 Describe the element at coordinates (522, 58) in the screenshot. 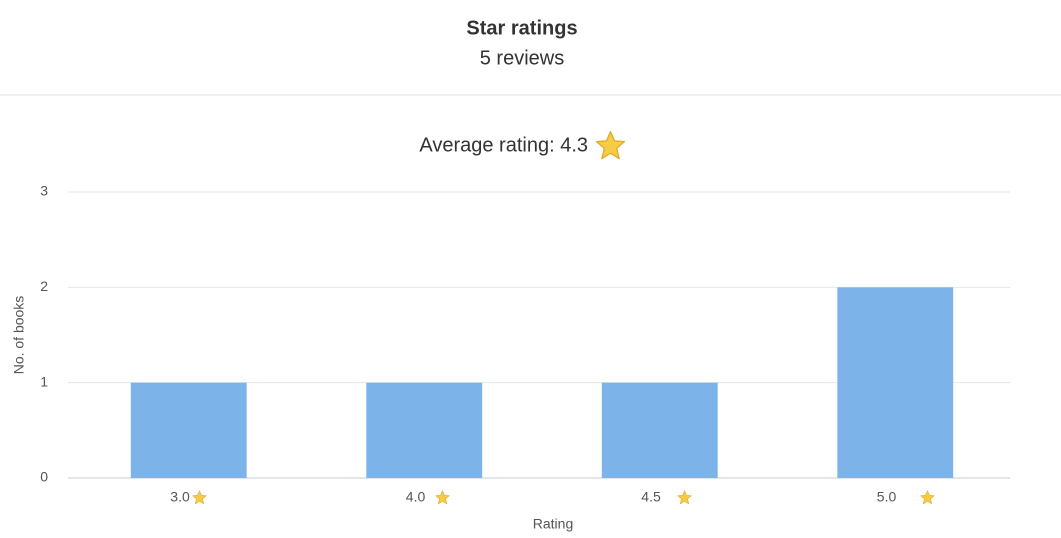

I see `header-subtitle: 5 reviews` at that location.